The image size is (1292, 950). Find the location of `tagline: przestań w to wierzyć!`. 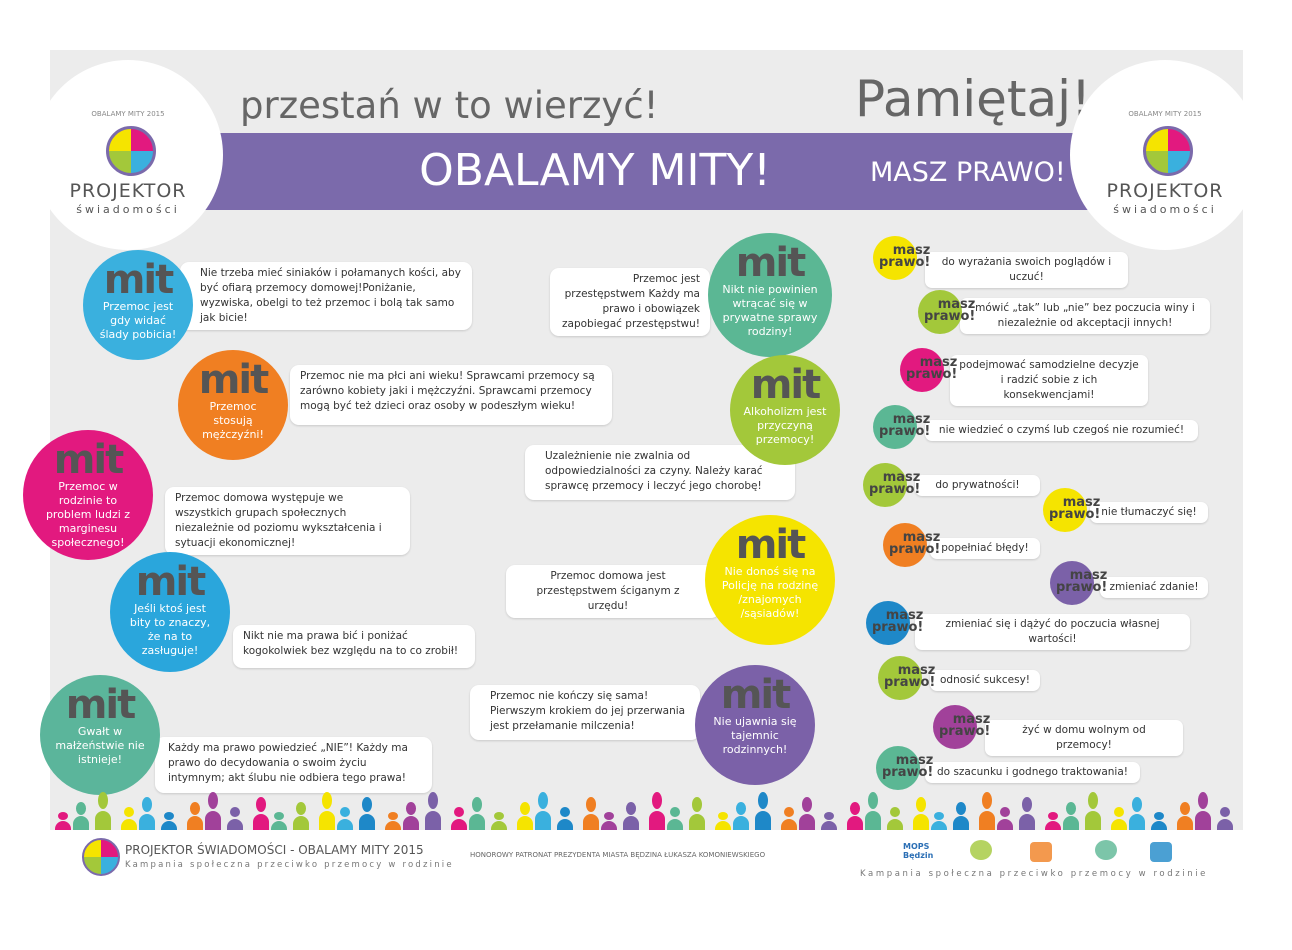

tagline: przestań w to wierzyć! is located at coordinates (449, 105).